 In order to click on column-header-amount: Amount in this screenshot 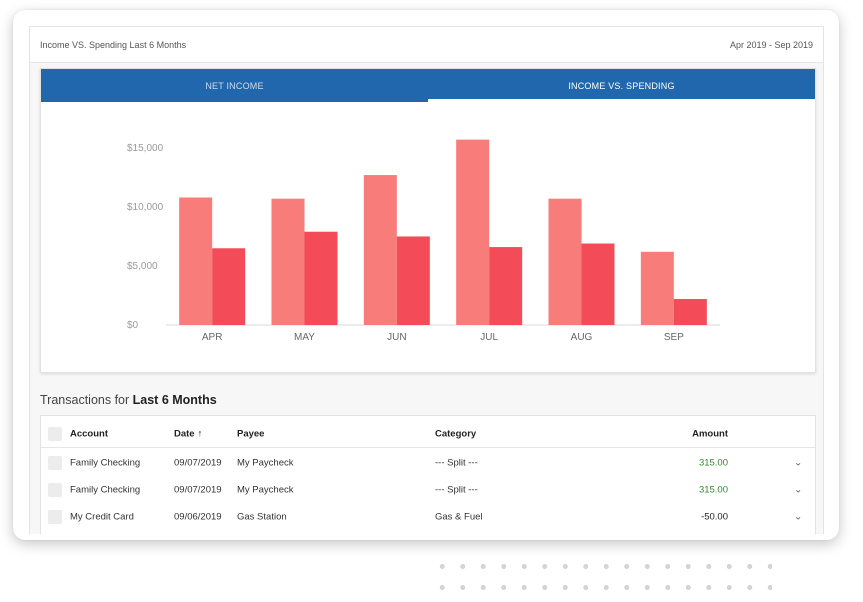, I will do `click(710, 433)`.